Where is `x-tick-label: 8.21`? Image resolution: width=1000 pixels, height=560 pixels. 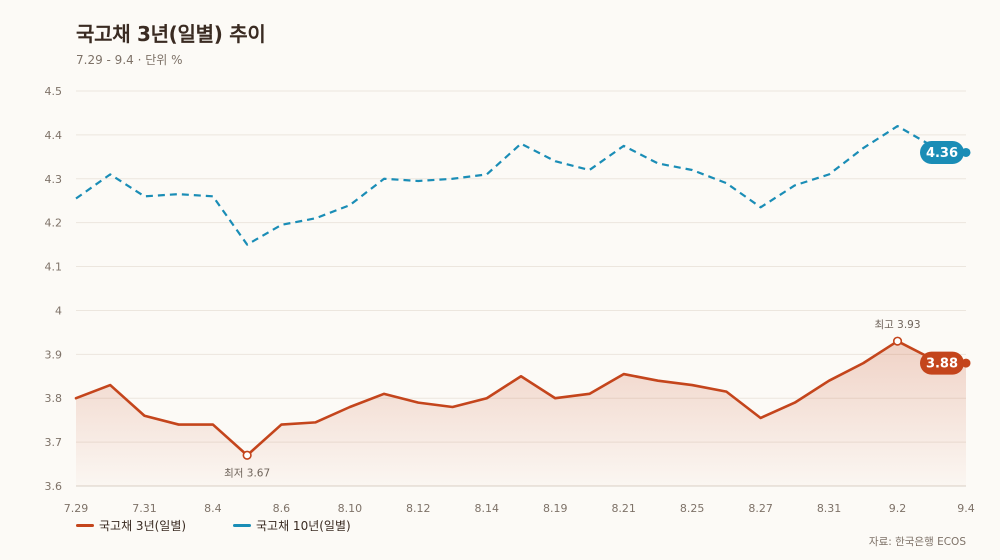 x-tick-label: 8.21 is located at coordinates (623, 508).